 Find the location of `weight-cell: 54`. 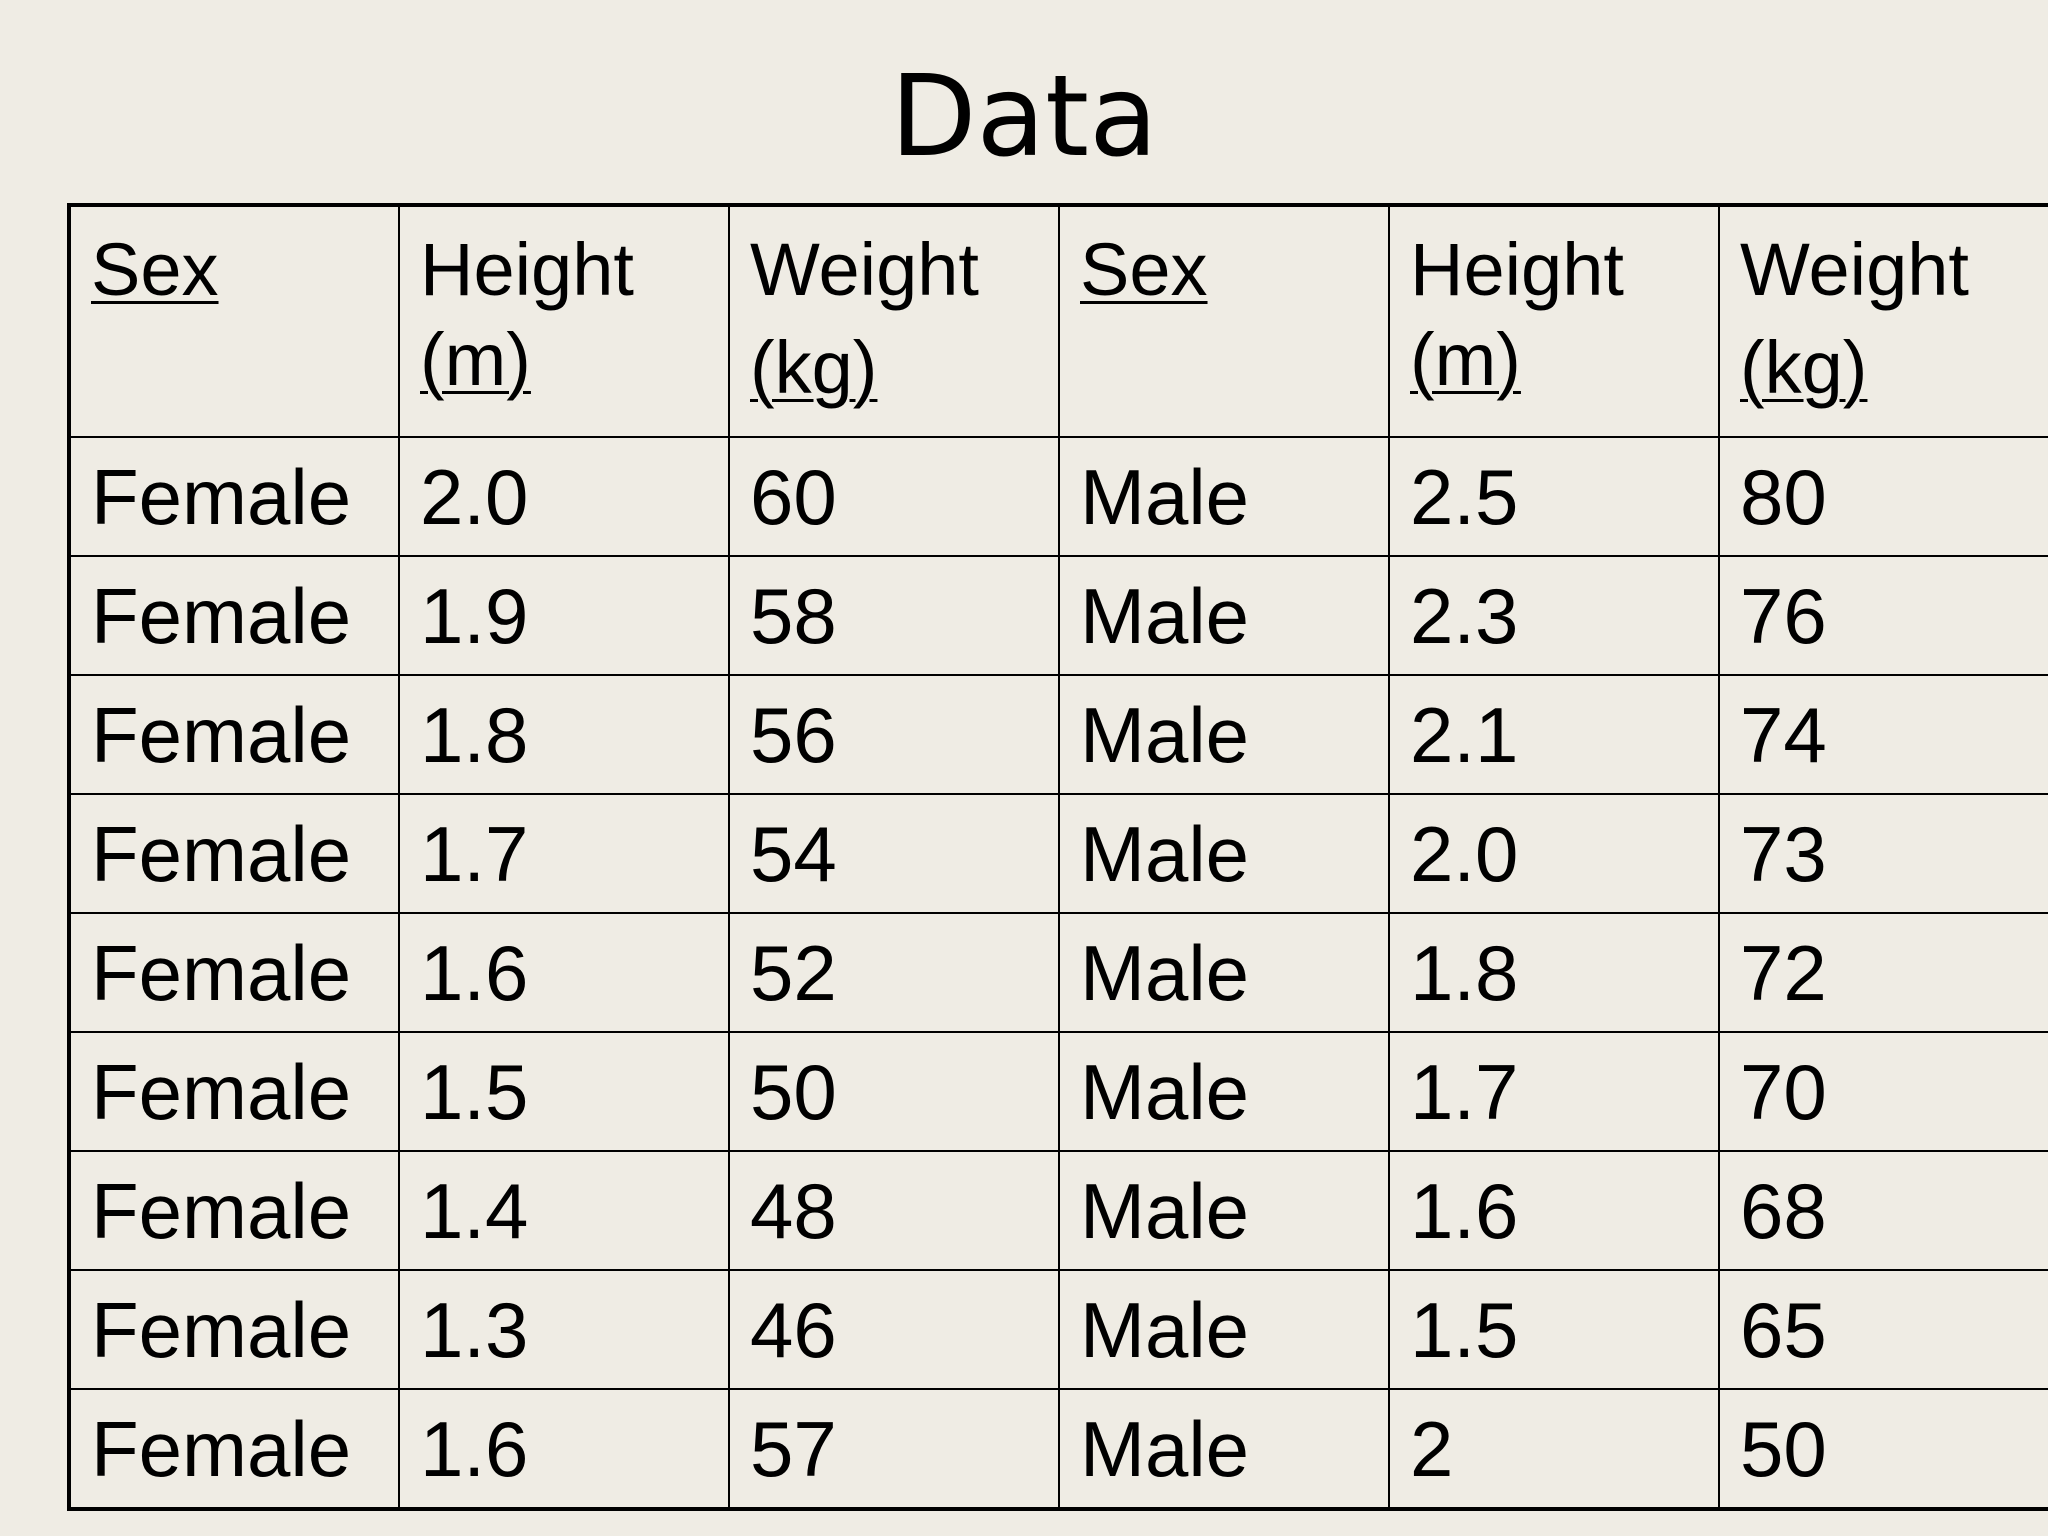

weight-cell: 54 is located at coordinates (894, 853).